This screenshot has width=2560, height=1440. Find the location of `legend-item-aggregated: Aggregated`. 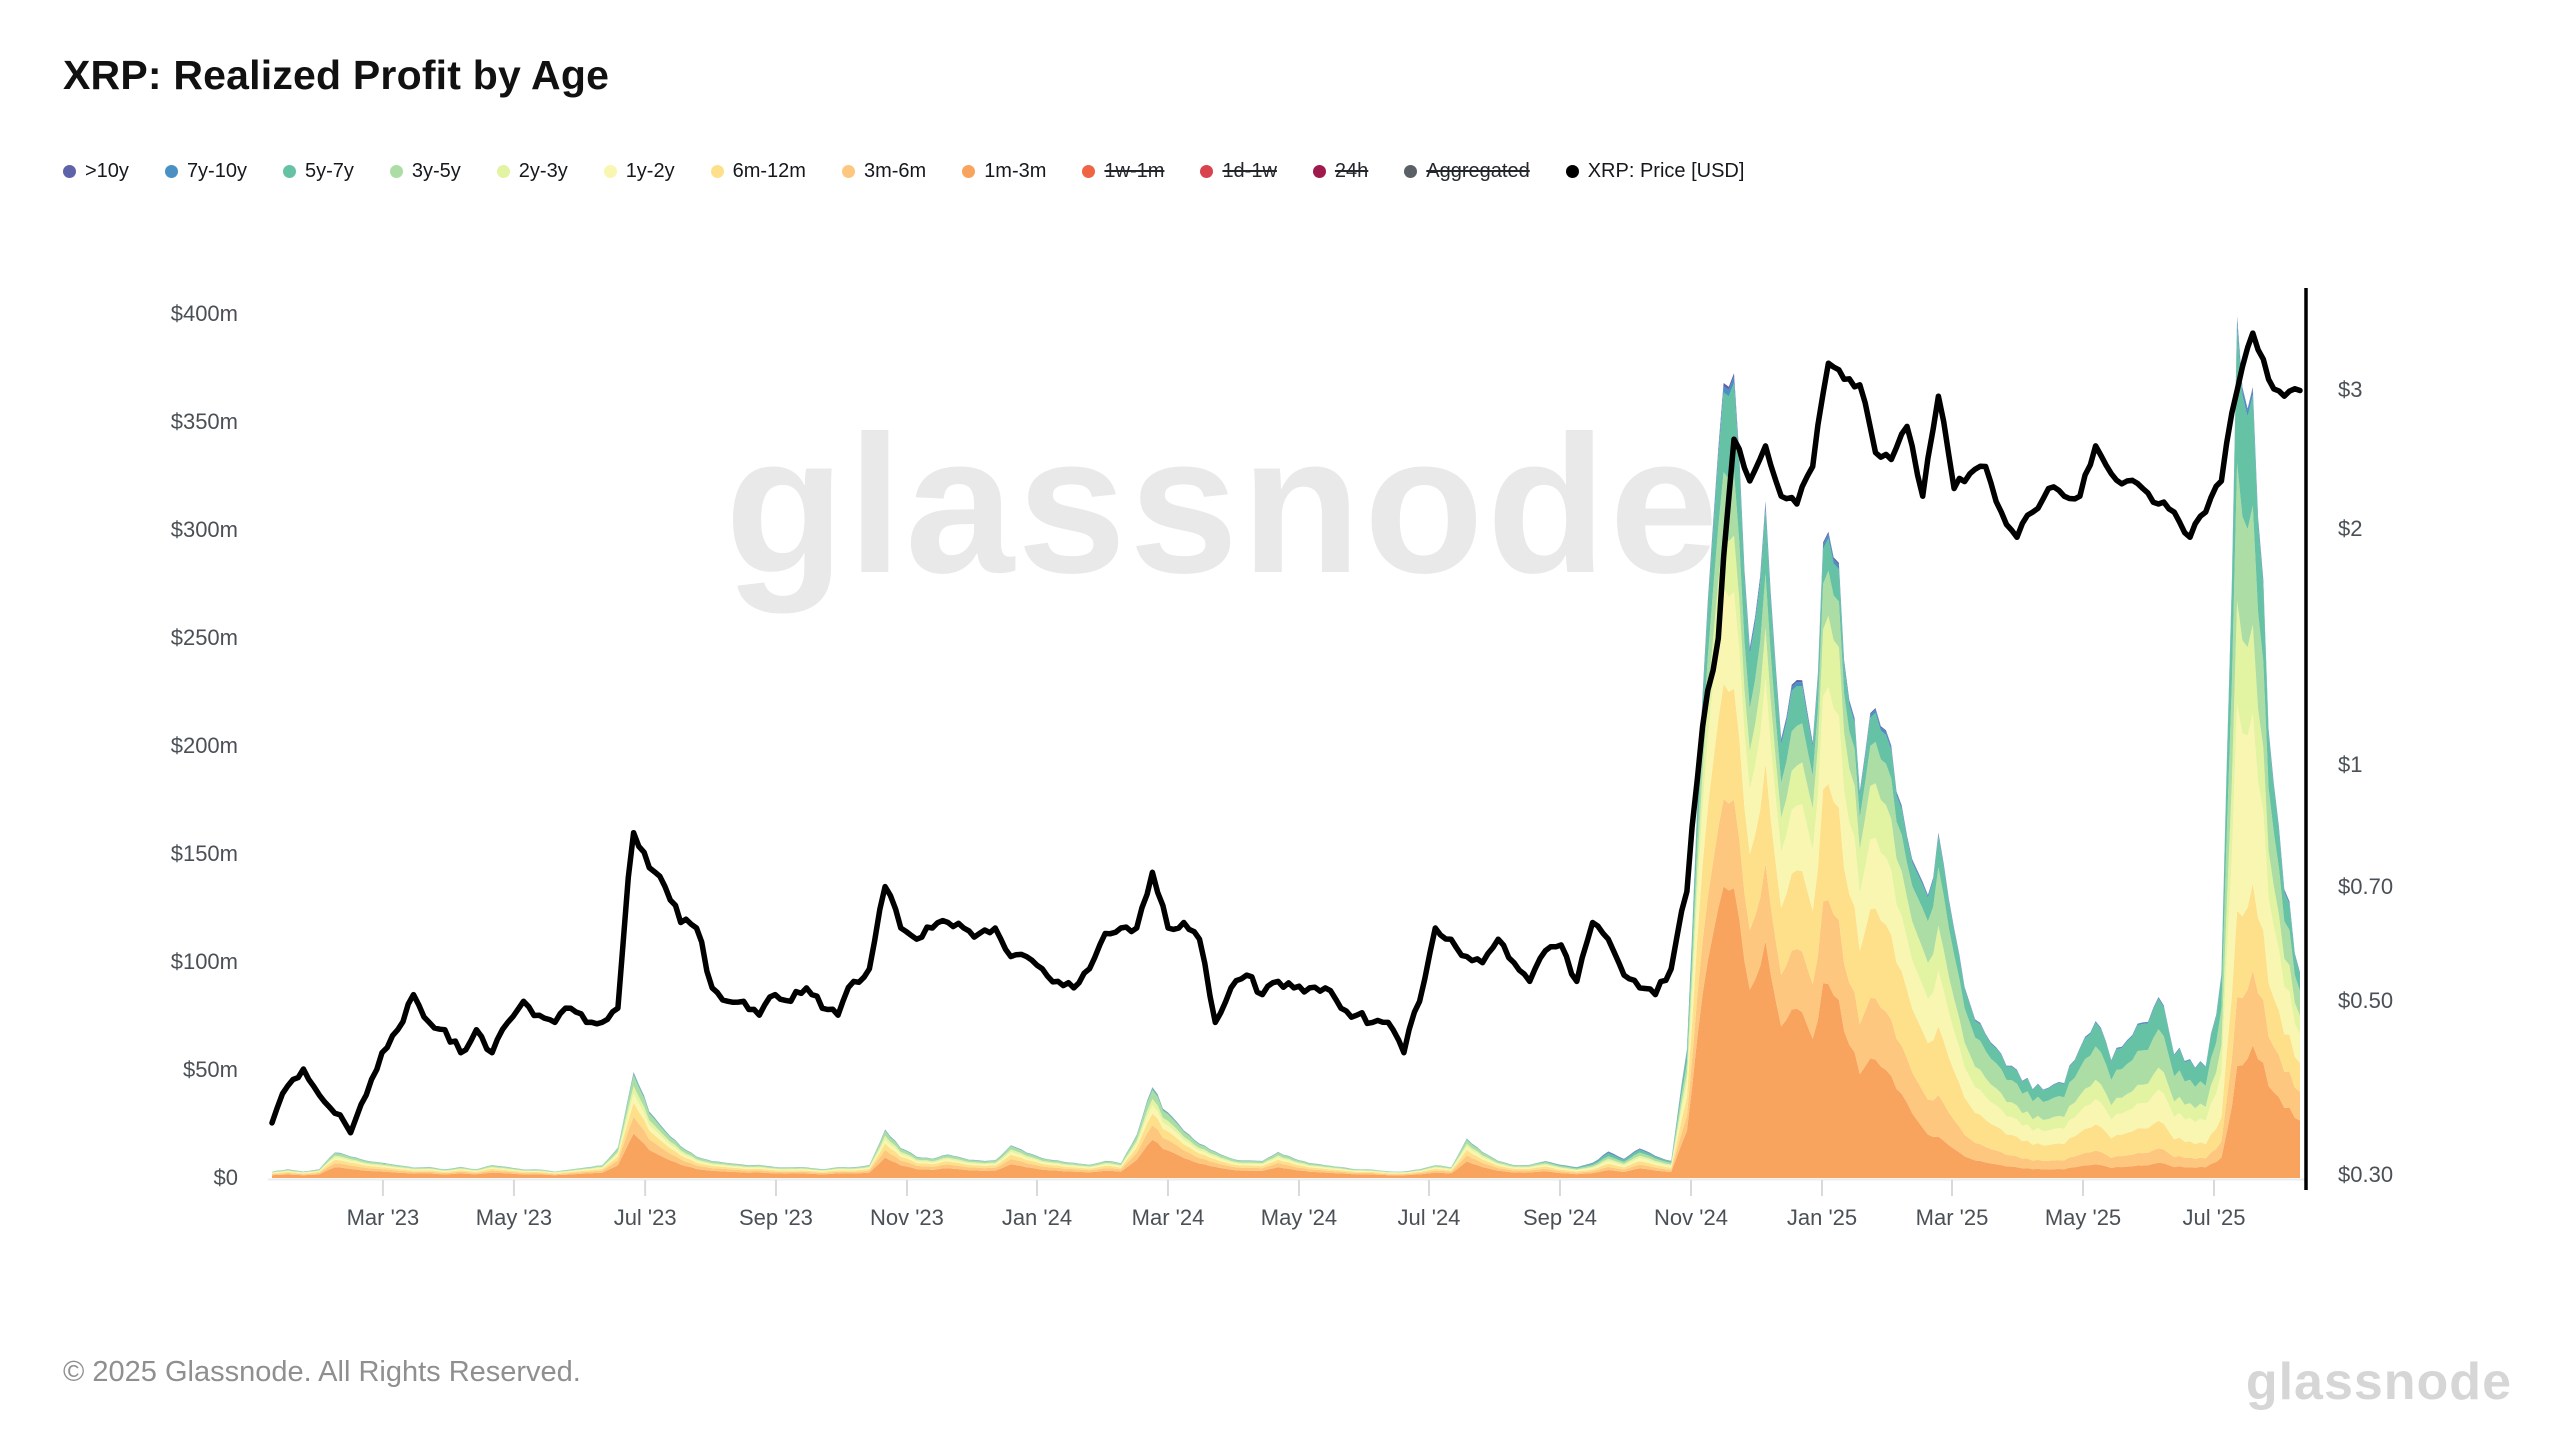

legend-item-aggregated: Aggregated is located at coordinates (1467, 171).